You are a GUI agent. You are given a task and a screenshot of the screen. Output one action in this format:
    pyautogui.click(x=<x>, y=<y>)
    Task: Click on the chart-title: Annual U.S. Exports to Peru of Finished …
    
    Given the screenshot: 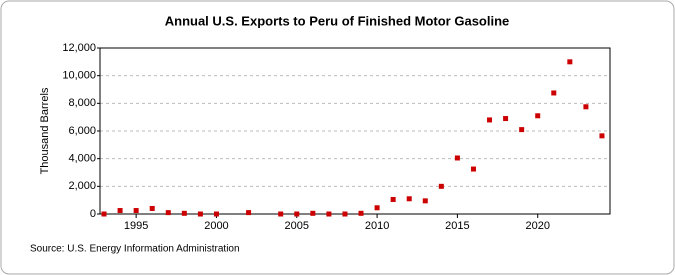 What is the action you would take?
    pyautogui.click(x=337, y=20)
    